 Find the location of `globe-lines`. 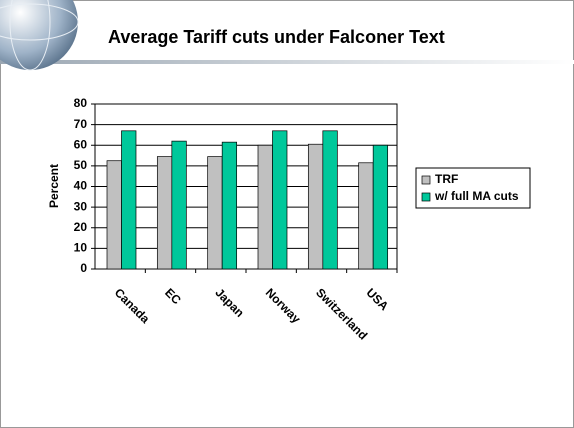

globe-lines is located at coordinates (39, 35).